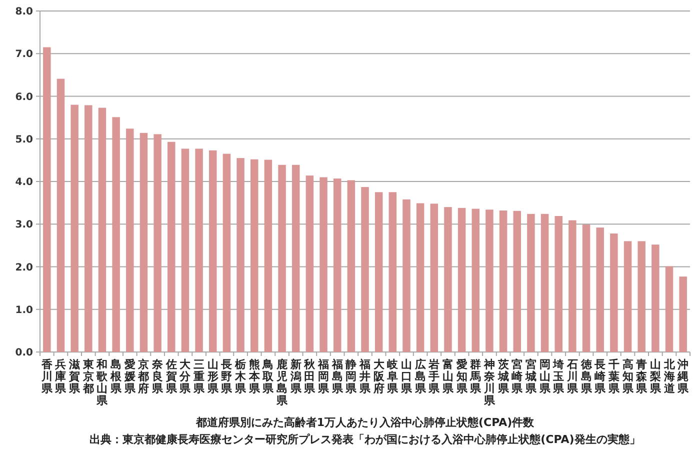 The width and height of the screenshot is (700, 453). Describe the element at coordinates (393, 376) in the screenshot. I see `x-tick-label: 岐阜県` at that location.